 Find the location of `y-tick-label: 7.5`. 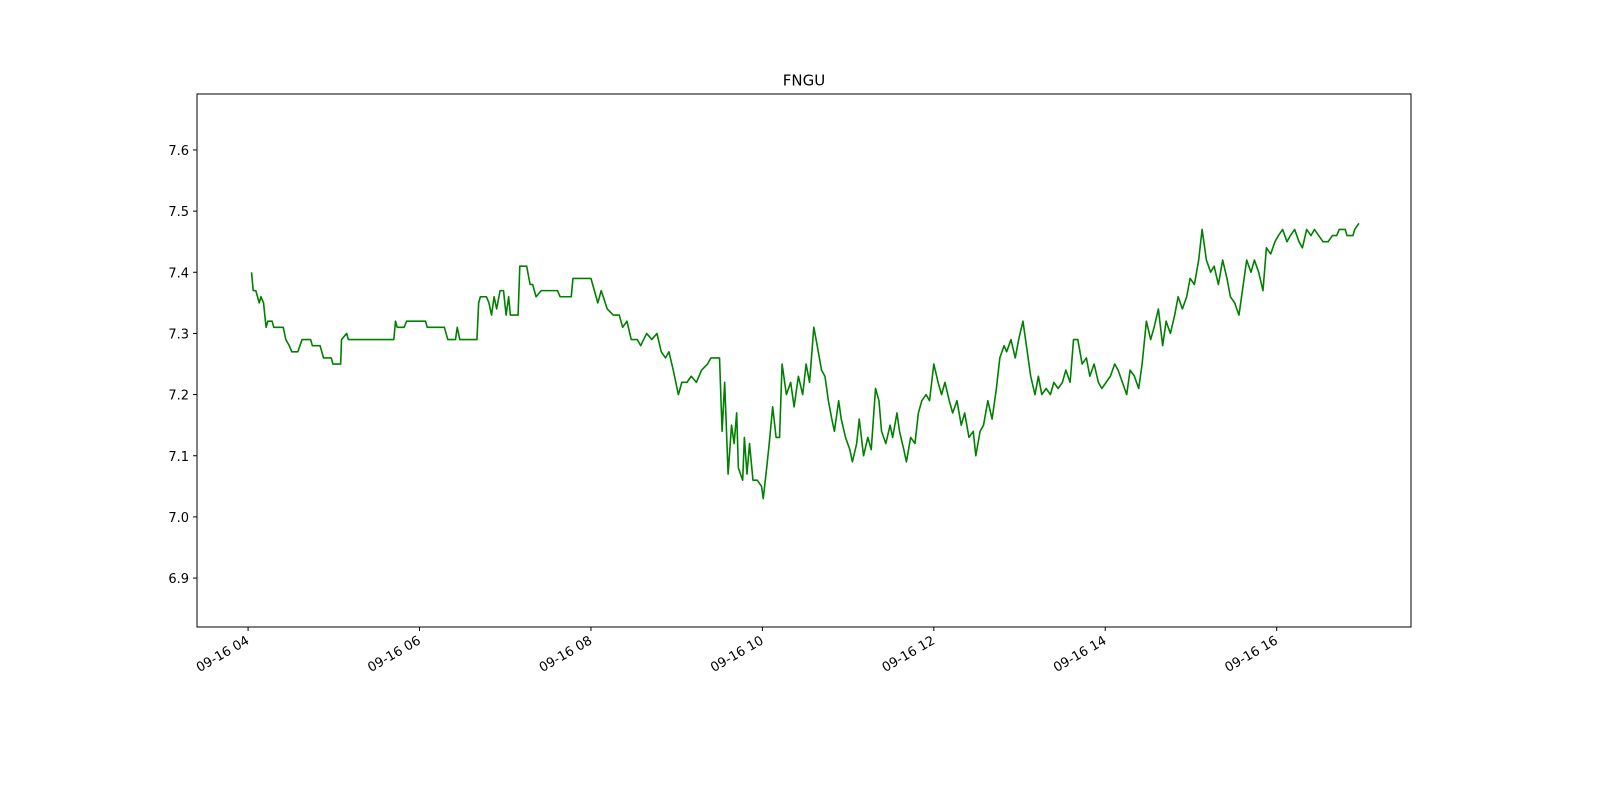

y-tick-label: 7.5 is located at coordinates (178, 212).